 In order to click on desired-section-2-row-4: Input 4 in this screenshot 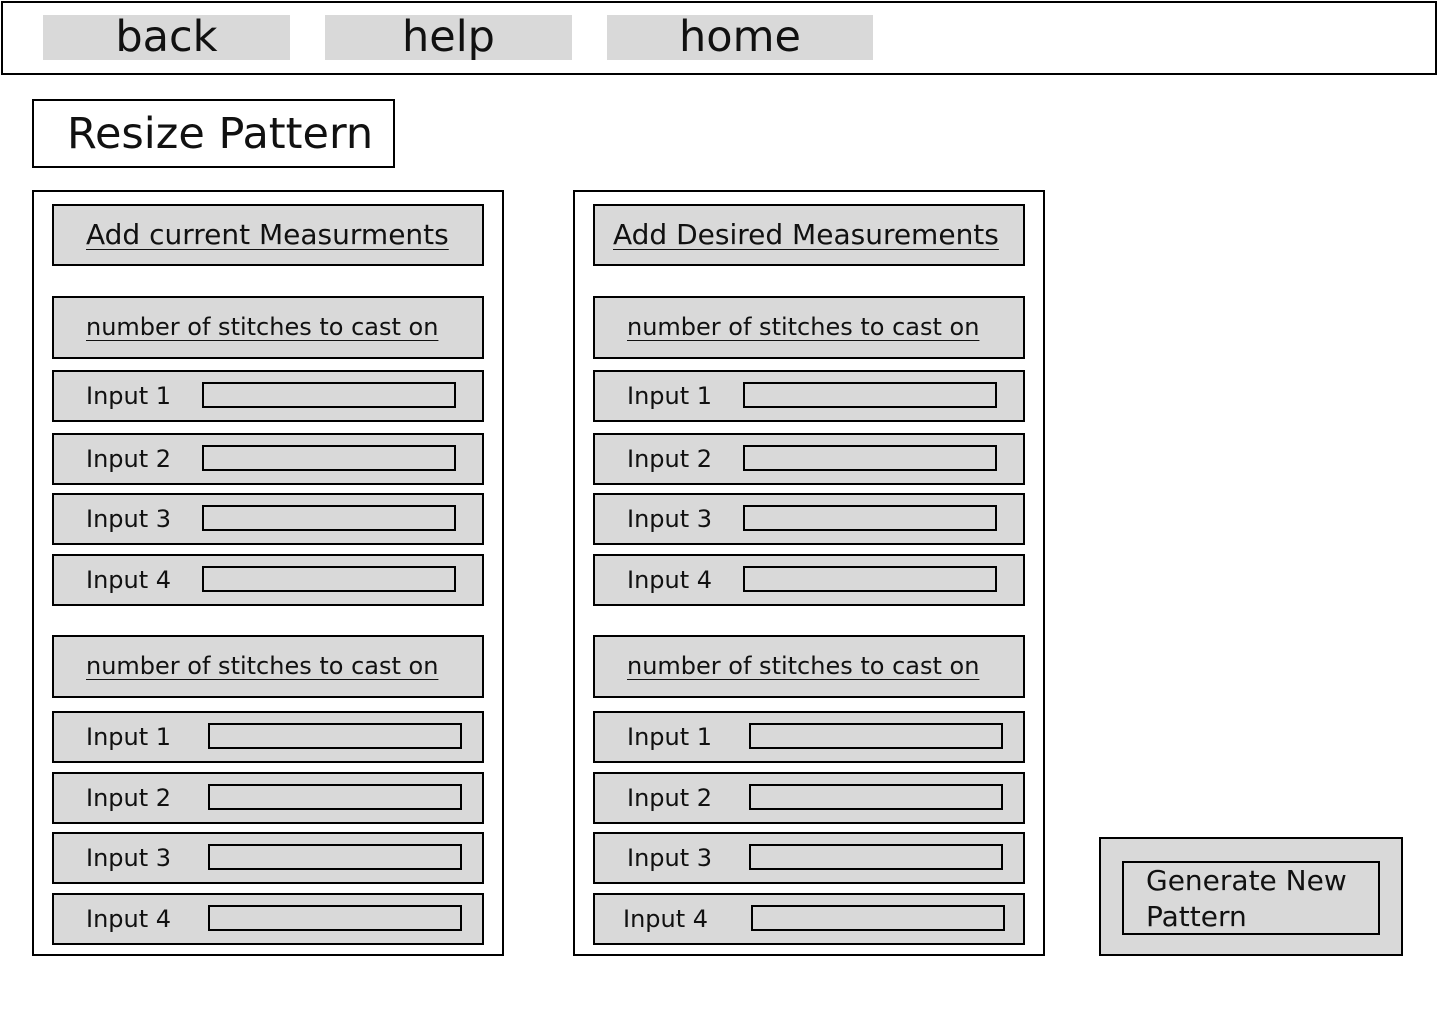, I will do `click(809, 919)`.